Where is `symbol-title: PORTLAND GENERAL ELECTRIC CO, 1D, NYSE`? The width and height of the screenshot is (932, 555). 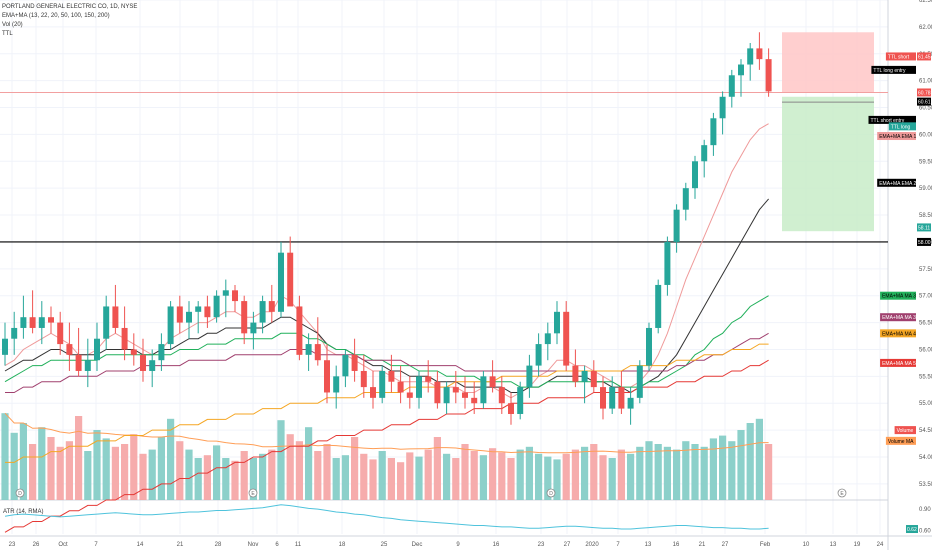
symbol-title: PORTLAND GENERAL ELECTRIC CO, 1D, NYSE is located at coordinates (70, 7).